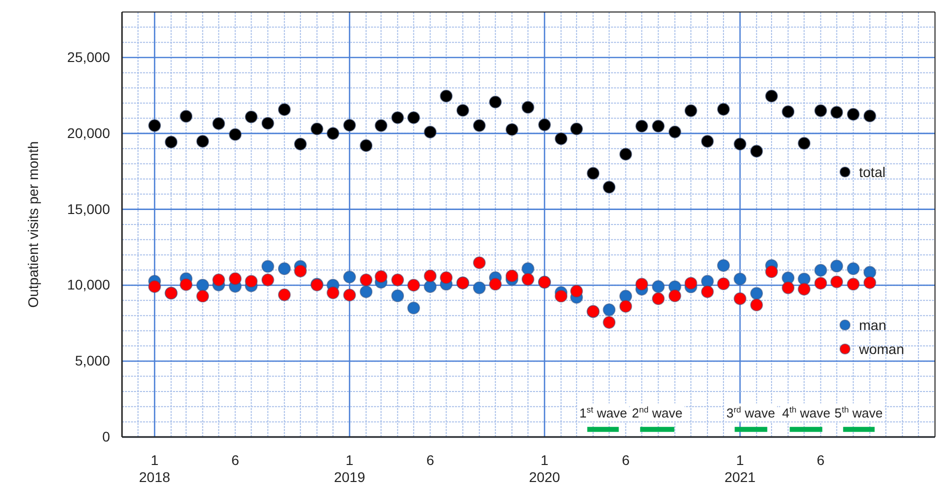  Describe the element at coordinates (603, 412) in the screenshot. I see `annotation: 1$^{st}$ wave` at that location.